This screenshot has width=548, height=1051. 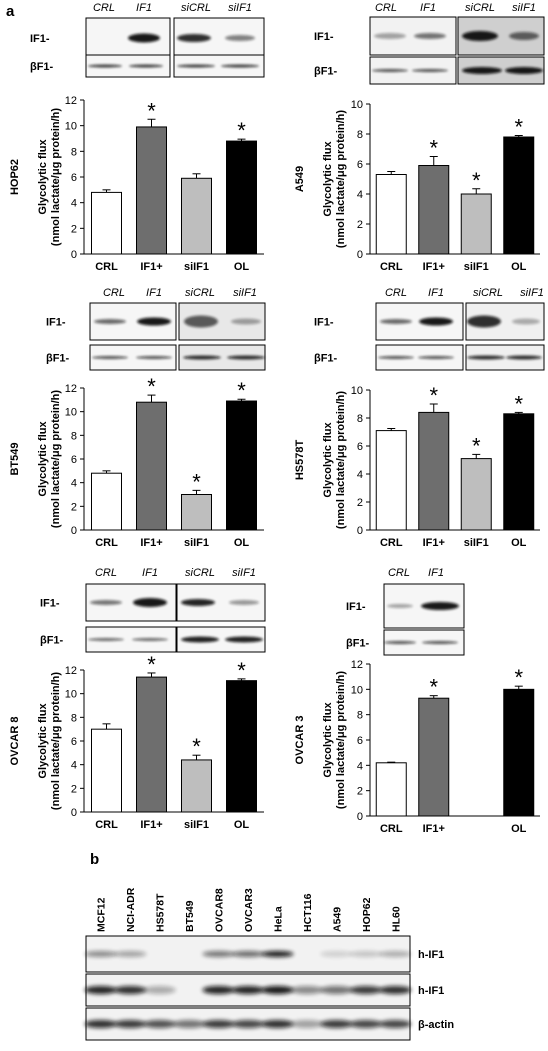 What do you see at coordinates (396, 293) in the screenshot?
I see `lane-label-crl: CRL` at bounding box center [396, 293].